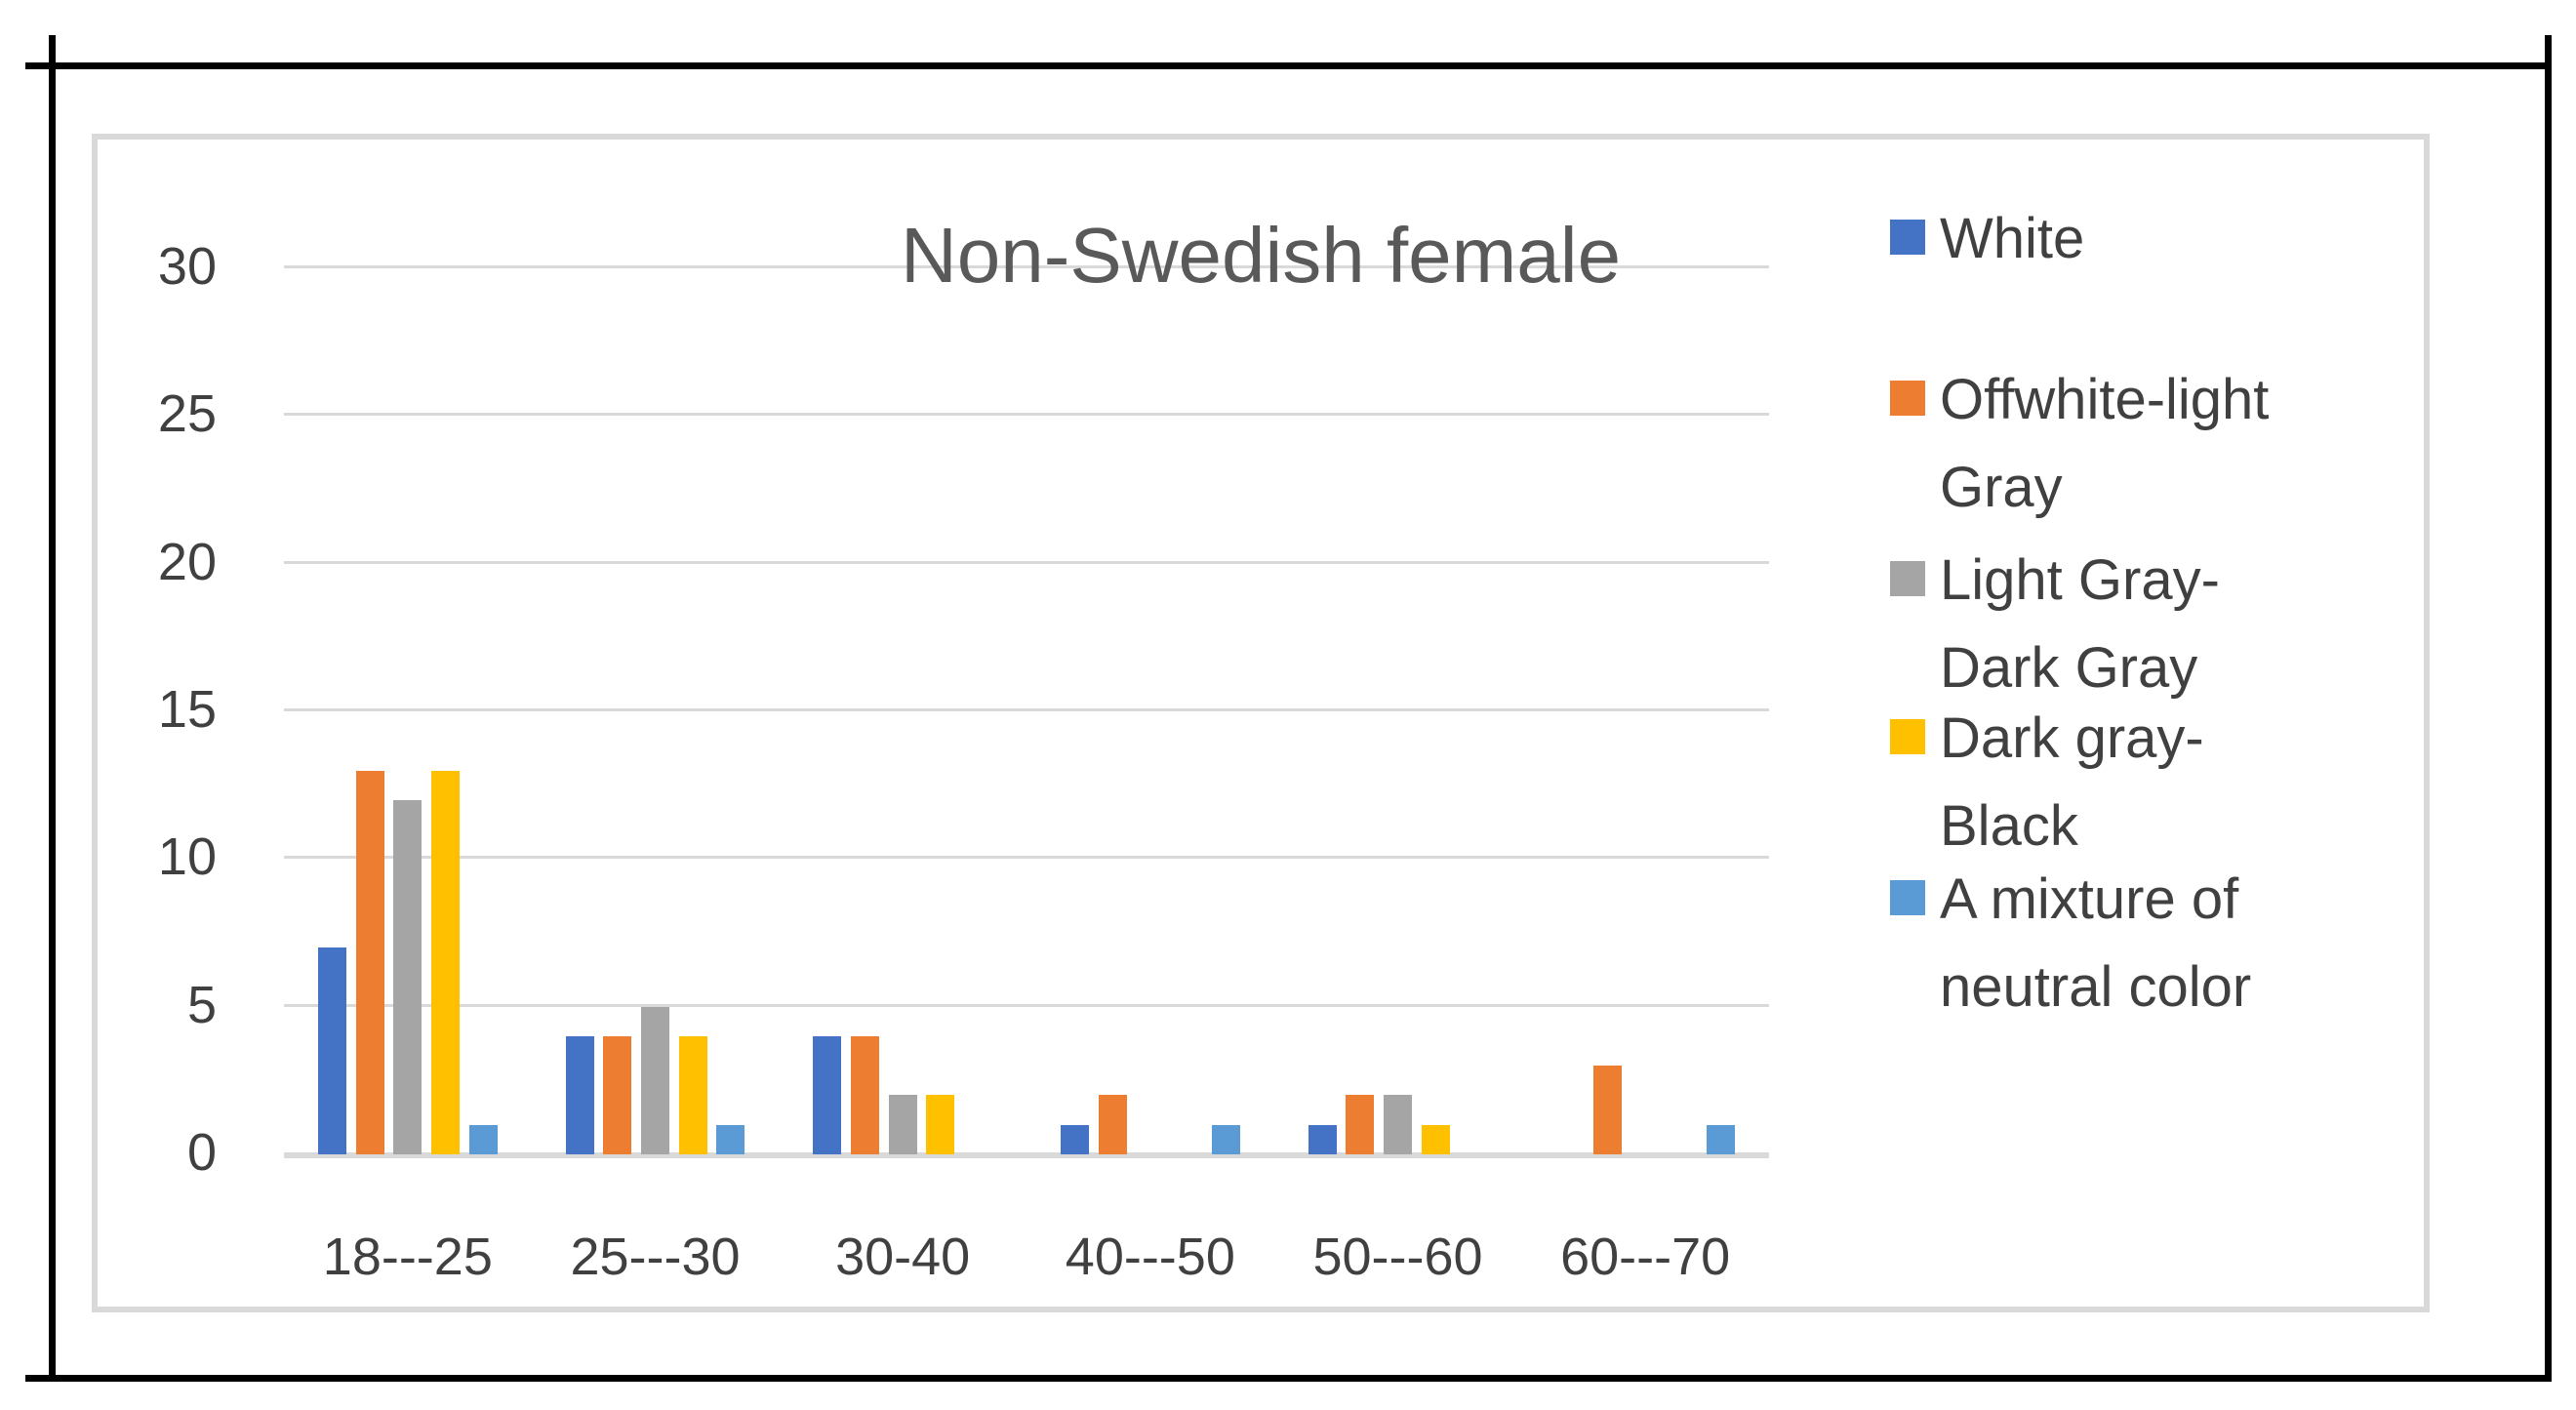 The height and width of the screenshot is (1410, 2576). What do you see at coordinates (1397, 1257) in the screenshot?
I see `x-tick-label-50-60: 50---60` at bounding box center [1397, 1257].